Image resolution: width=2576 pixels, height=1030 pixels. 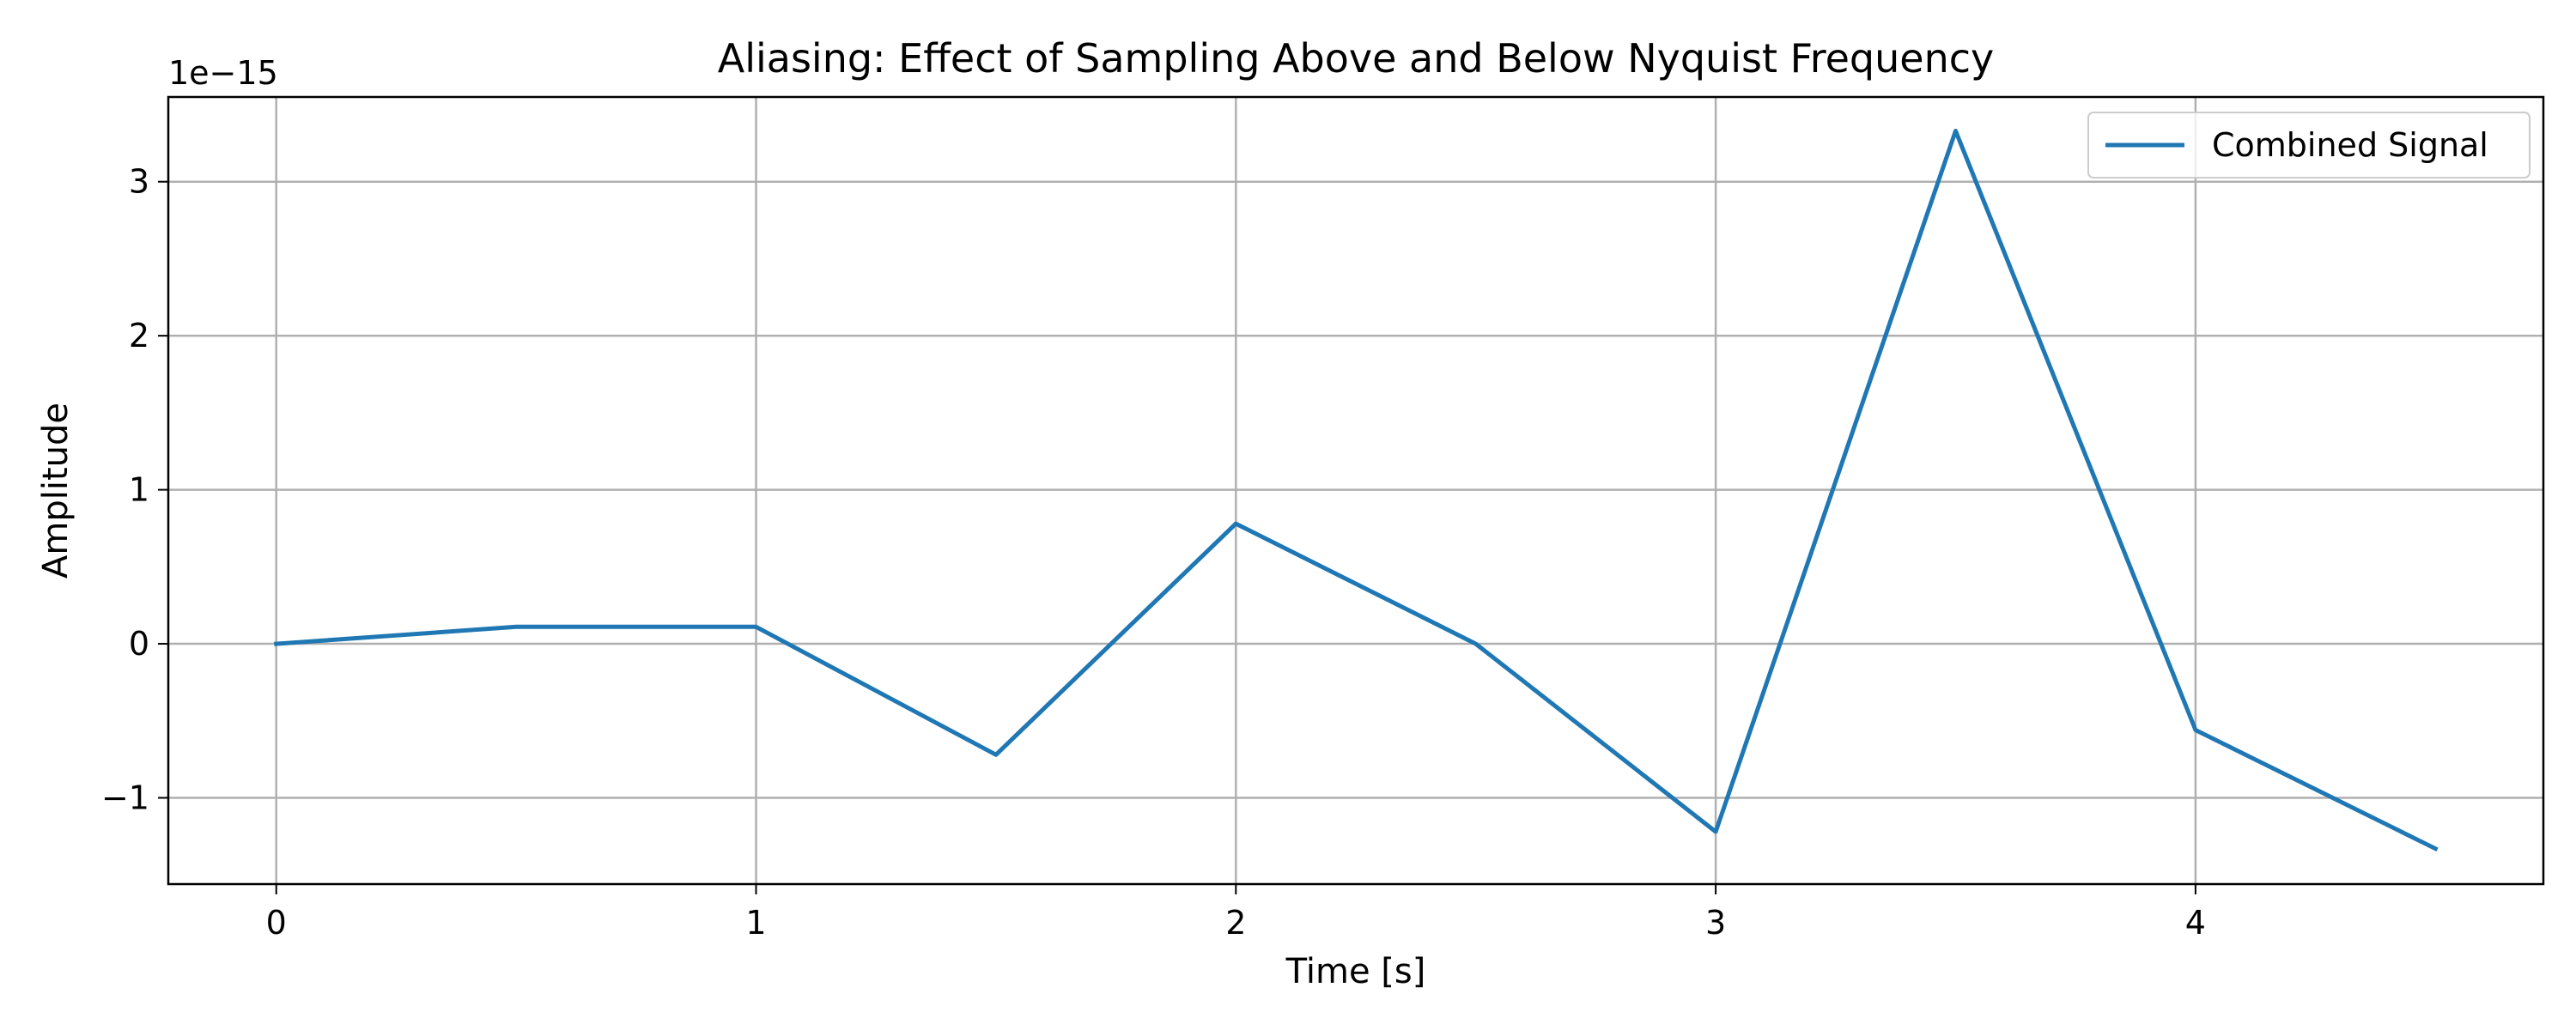 I want to click on legend-box, so click(x=2309, y=145).